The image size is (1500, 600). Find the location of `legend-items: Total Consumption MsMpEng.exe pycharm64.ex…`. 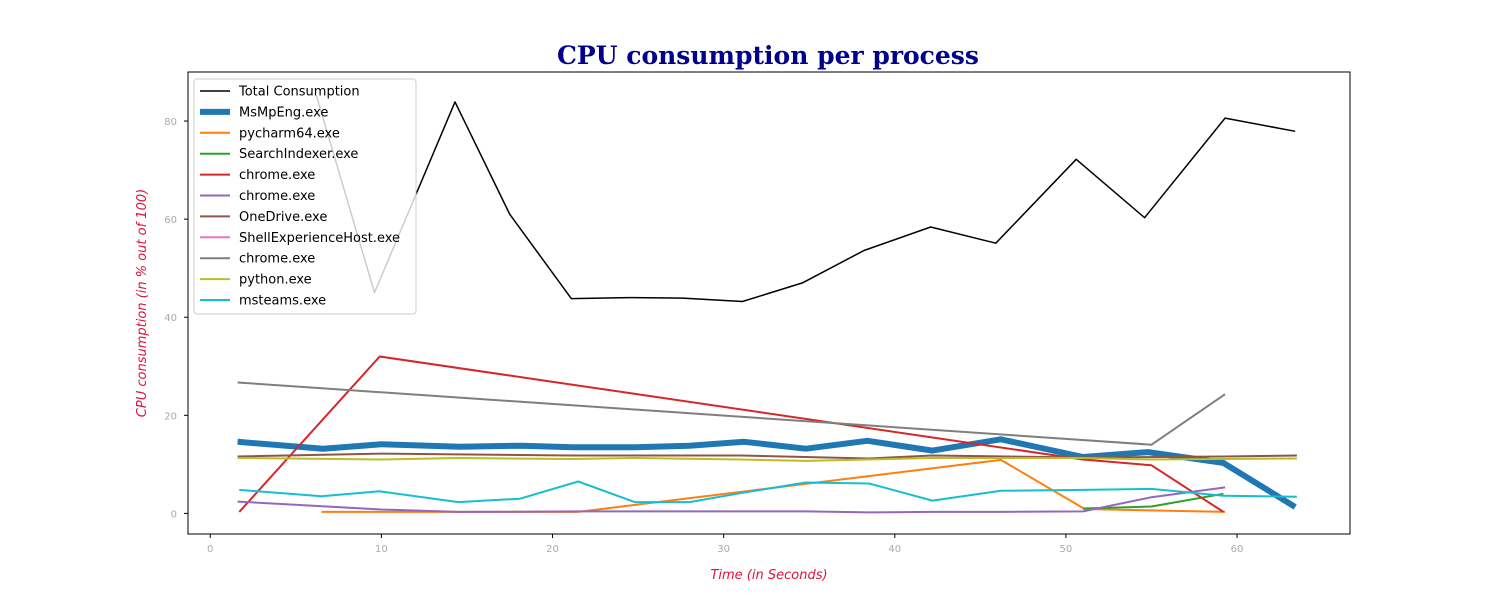

legend-items: Total Consumption MsMpEng.exe pycharm64.ex… is located at coordinates (300, 197).